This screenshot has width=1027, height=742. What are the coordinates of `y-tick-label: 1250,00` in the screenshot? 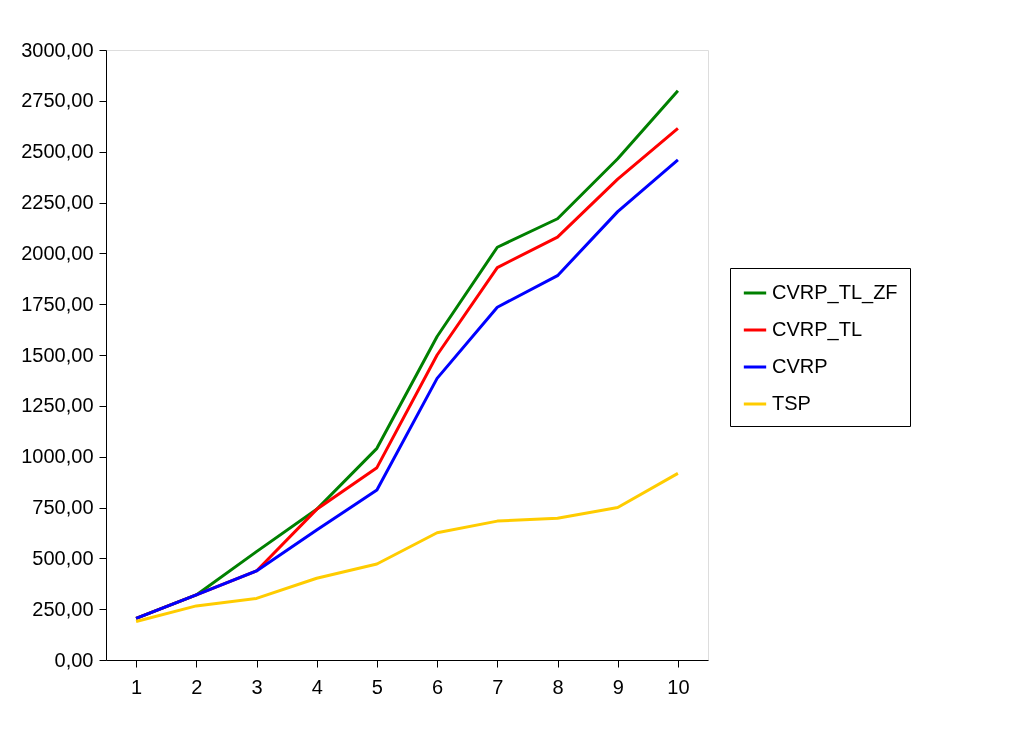 It's located at (57, 405).